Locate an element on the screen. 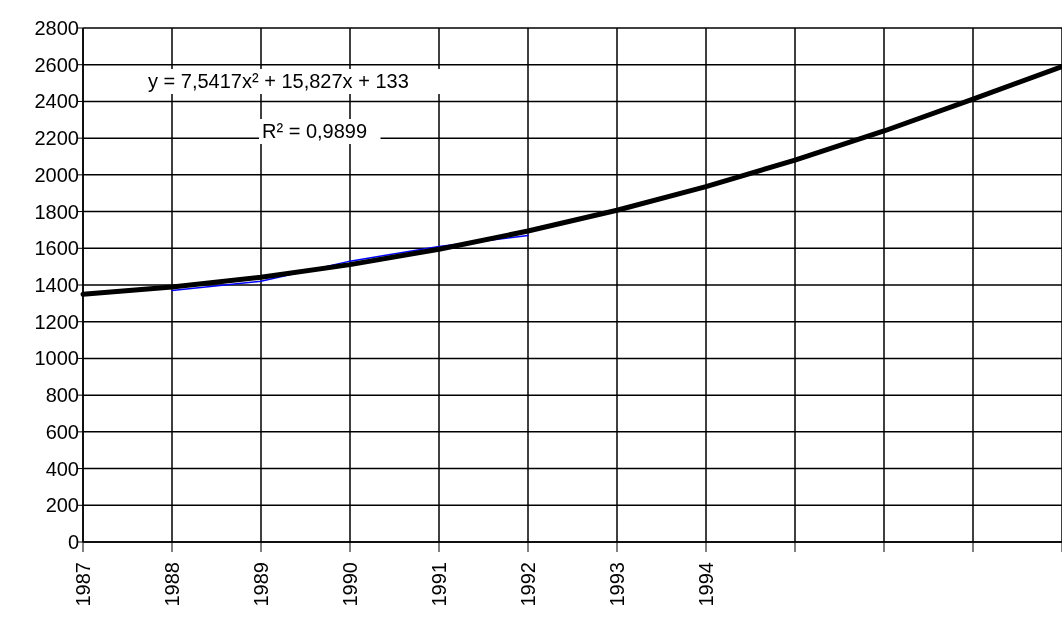 The image size is (1062, 635). y-tick-label: 1400 is located at coordinates (56, 285).